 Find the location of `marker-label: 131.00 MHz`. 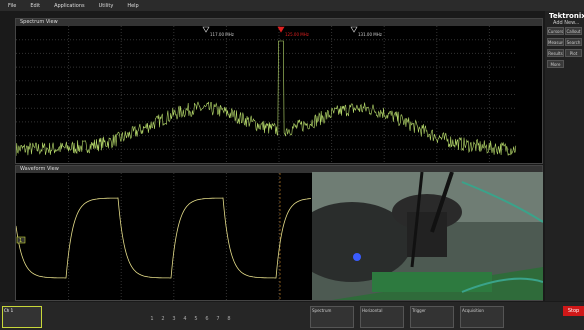

marker-label: 131.00 MHz is located at coordinates (370, 34).